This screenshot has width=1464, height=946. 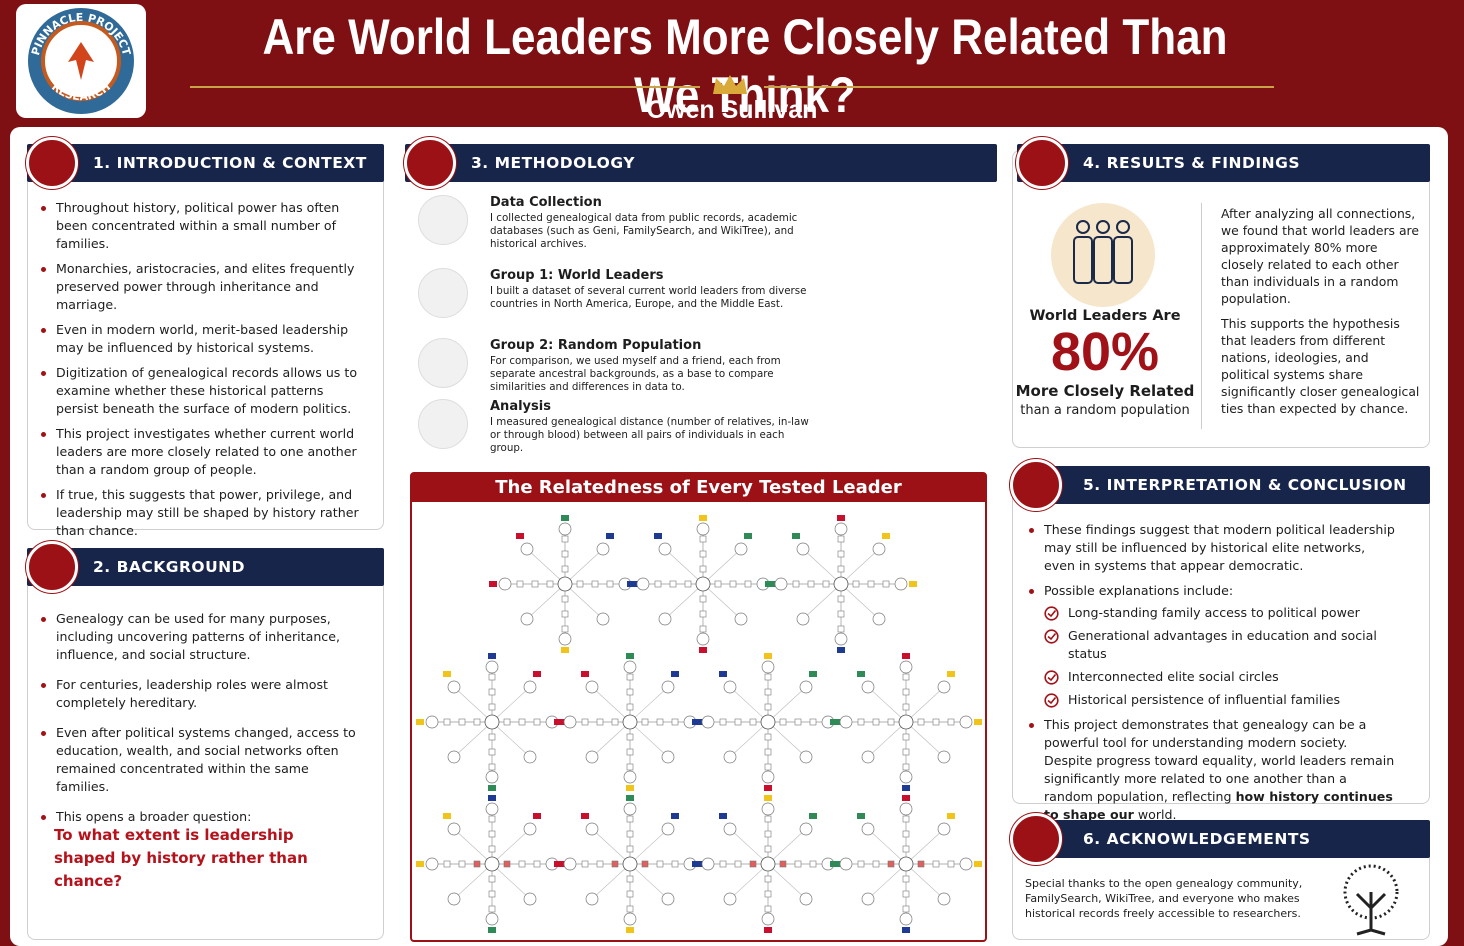 I want to click on stat-pre: World Leaders Are, so click(x=1105, y=316).